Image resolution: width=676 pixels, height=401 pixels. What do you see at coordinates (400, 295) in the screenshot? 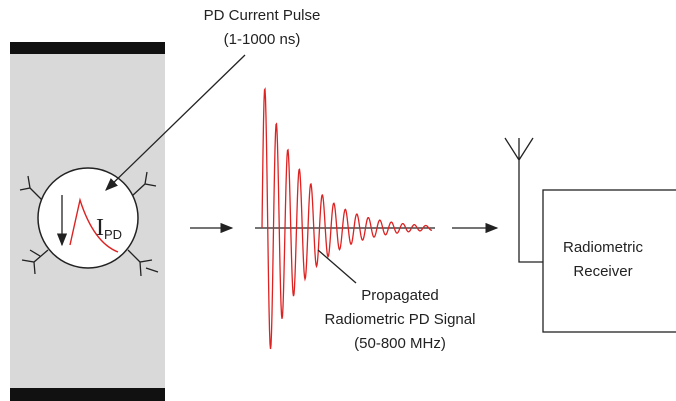
I see `signal-line1: Propagated` at bounding box center [400, 295].